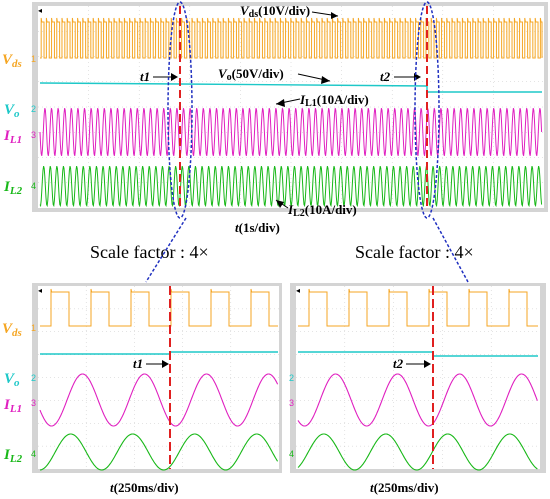 This screenshot has height=499, width=550. What do you see at coordinates (417, 400) in the screenshot?
I see `zoom-t2-il1-trace` at bounding box center [417, 400].